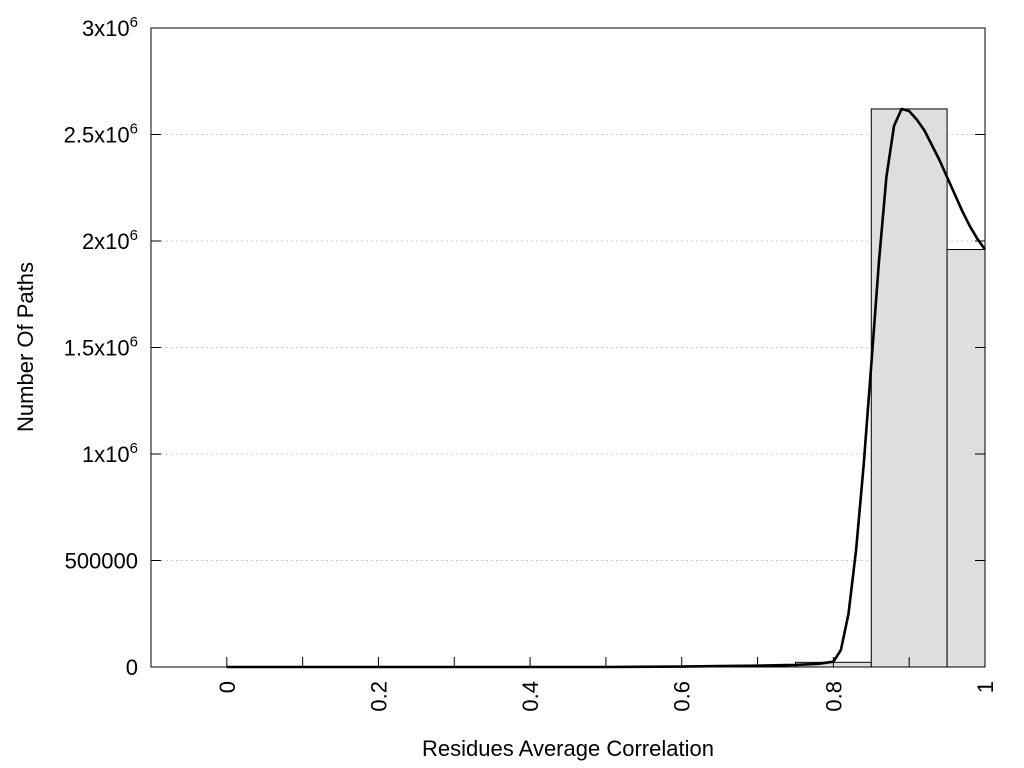  Describe the element at coordinates (568, 748) in the screenshot. I see `x-axis-label: Residues Average Correlation` at that location.